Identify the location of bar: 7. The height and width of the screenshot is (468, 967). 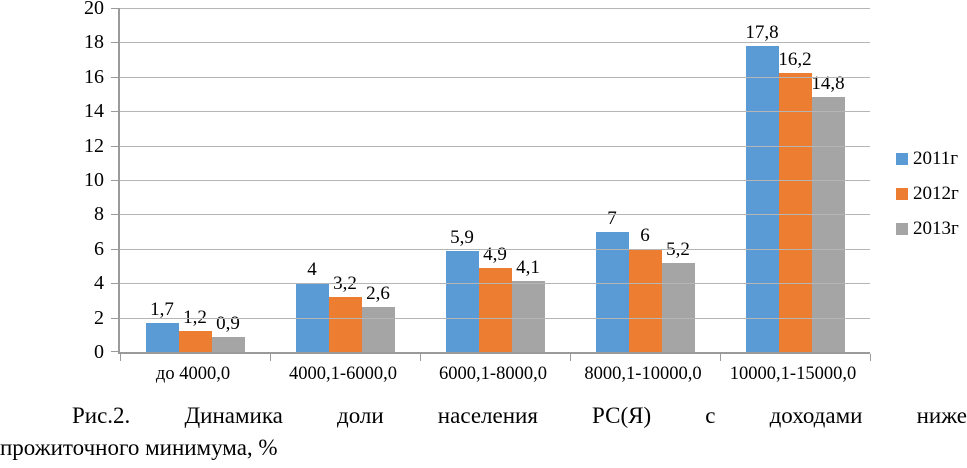
(612, 280).